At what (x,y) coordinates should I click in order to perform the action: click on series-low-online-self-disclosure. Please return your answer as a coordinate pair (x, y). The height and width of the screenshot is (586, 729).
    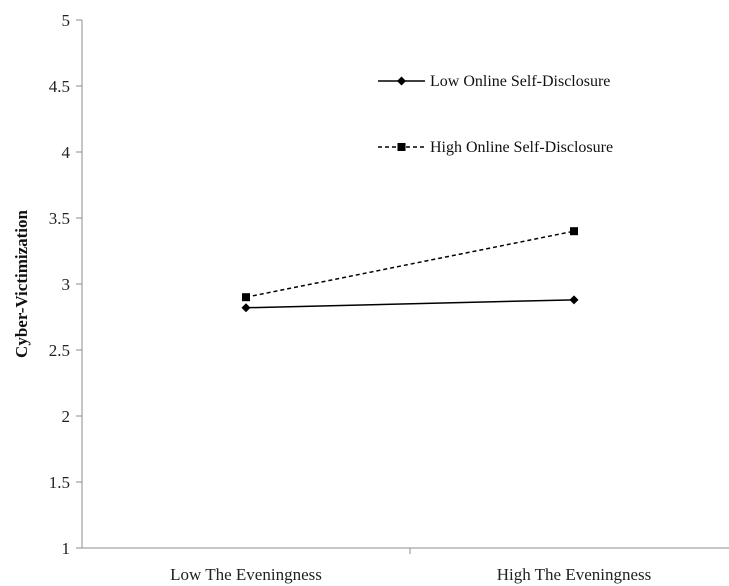
    Looking at the image, I should click on (410, 304).